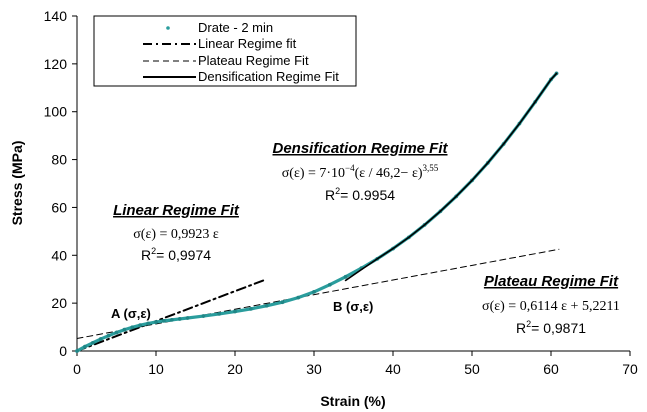 The height and width of the screenshot is (412, 647). I want to click on x-tick-label: 60, so click(551, 369).